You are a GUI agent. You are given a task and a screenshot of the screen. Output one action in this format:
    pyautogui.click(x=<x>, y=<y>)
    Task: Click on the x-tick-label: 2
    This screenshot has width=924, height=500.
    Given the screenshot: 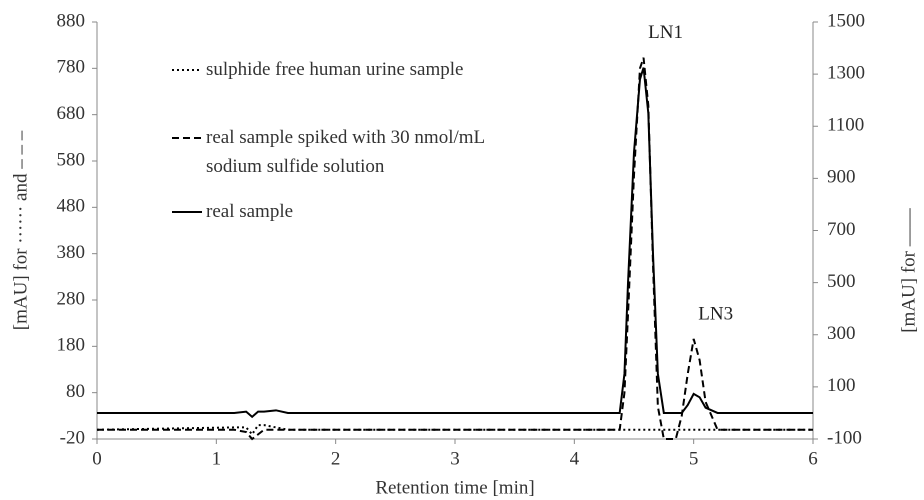 What is the action you would take?
    pyautogui.click(x=336, y=458)
    